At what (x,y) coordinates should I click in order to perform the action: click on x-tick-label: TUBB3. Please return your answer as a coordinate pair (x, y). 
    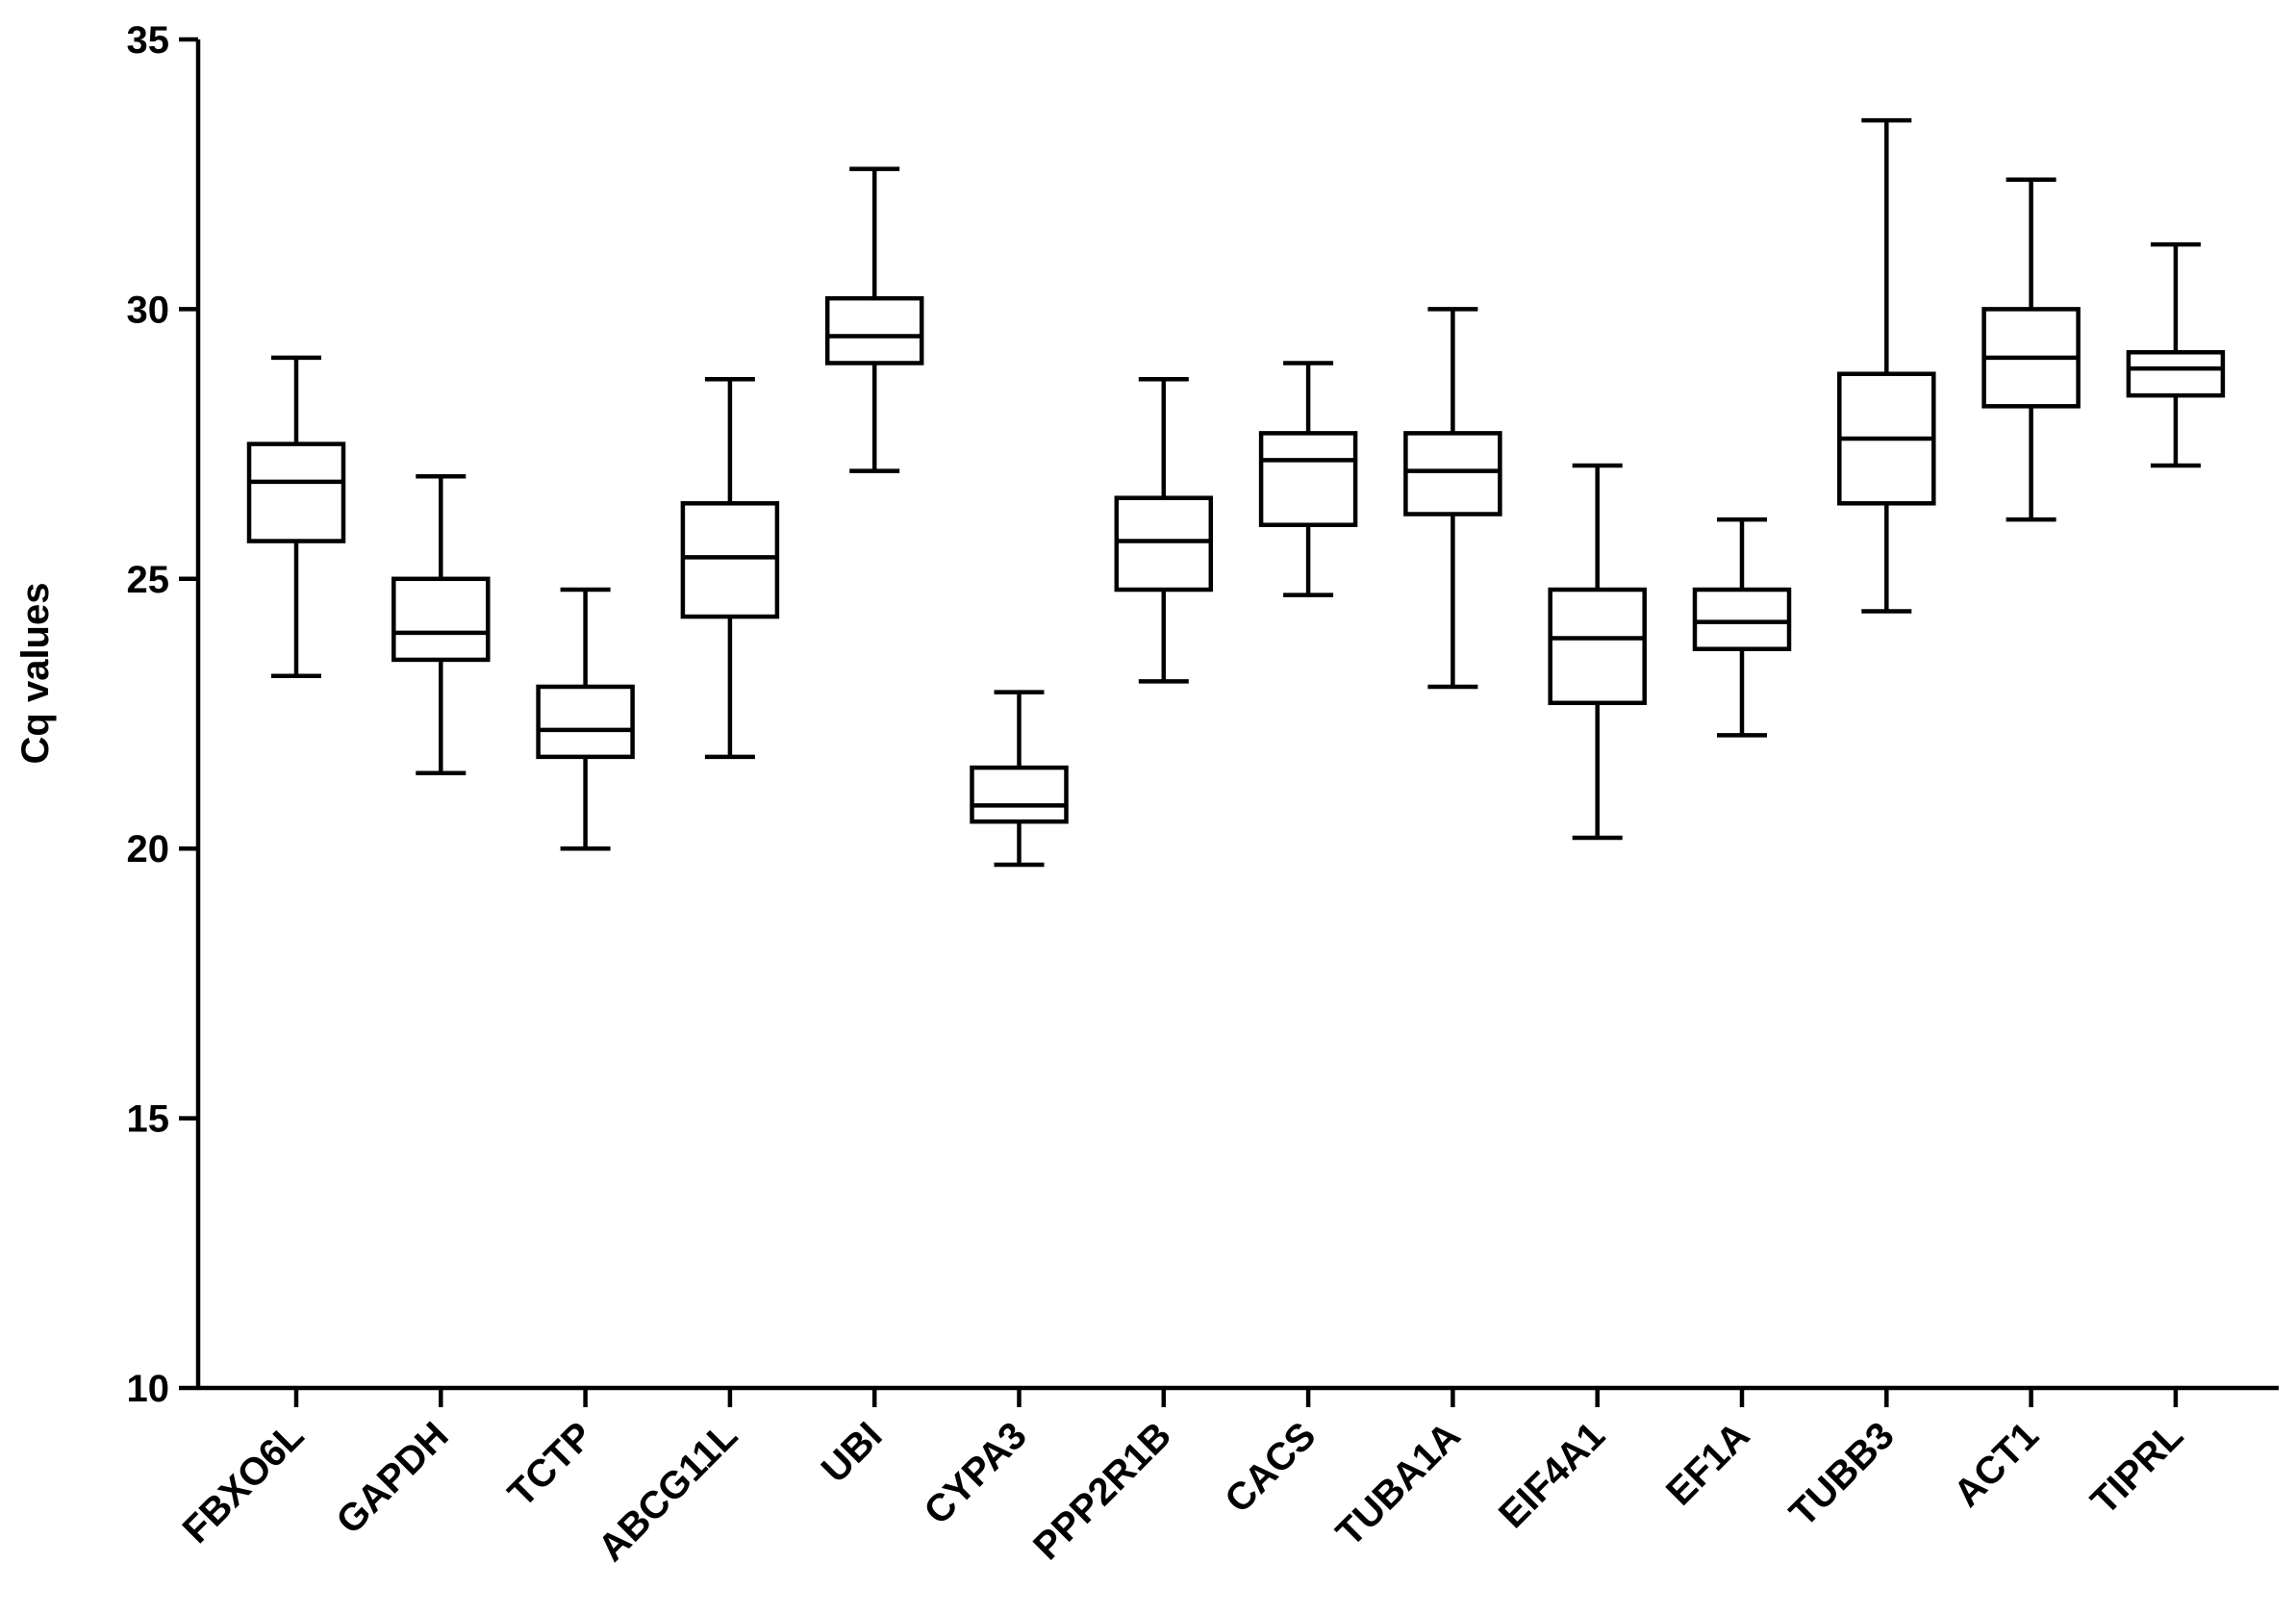
    Looking at the image, I should click on (1841, 1474).